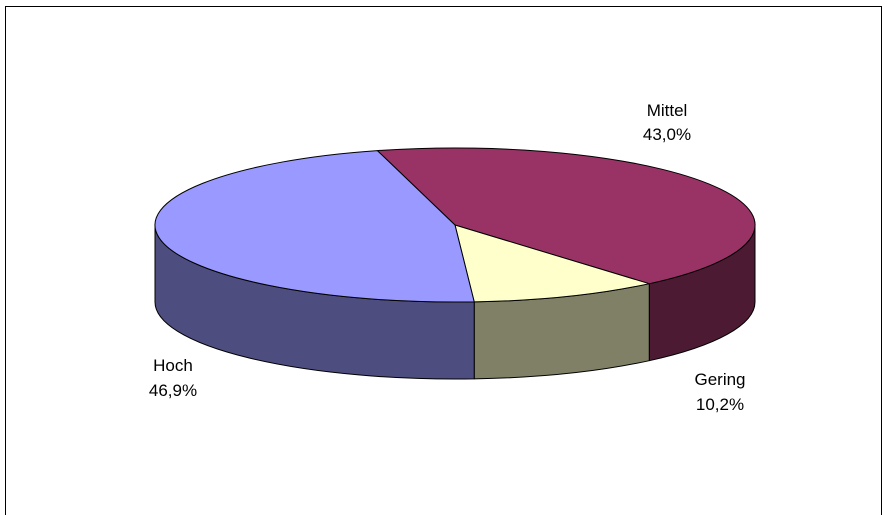 The width and height of the screenshot is (890, 515). What do you see at coordinates (552, 263) in the screenshot?
I see `pie-slice-gering` at bounding box center [552, 263].